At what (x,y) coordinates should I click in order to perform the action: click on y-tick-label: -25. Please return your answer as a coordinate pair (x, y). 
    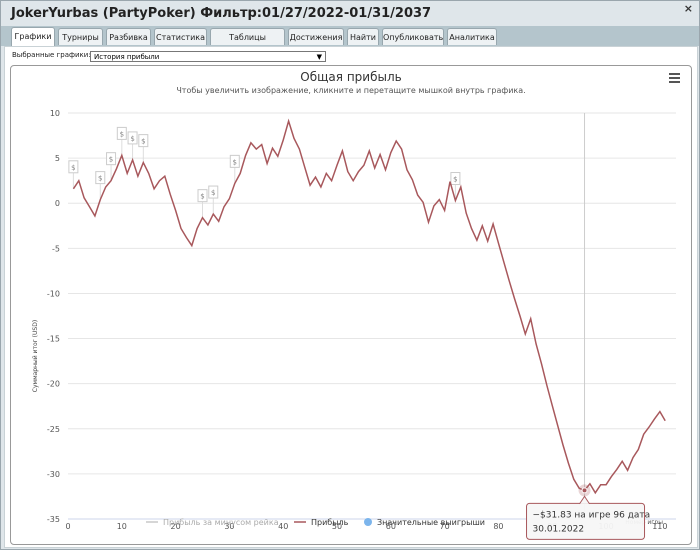
    Looking at the image, I should click on (53, 429).